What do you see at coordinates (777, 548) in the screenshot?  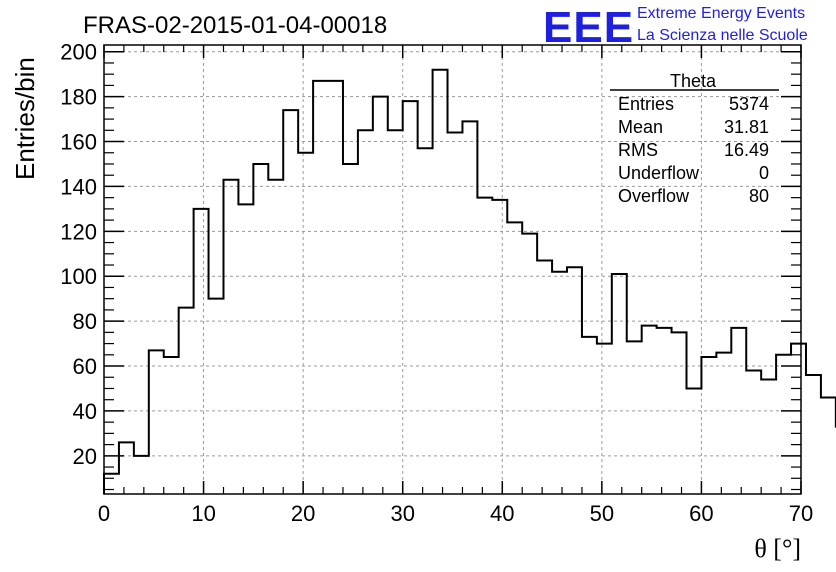 I see `x-axis-label: θ [°]` at bounding box center [777, 548].